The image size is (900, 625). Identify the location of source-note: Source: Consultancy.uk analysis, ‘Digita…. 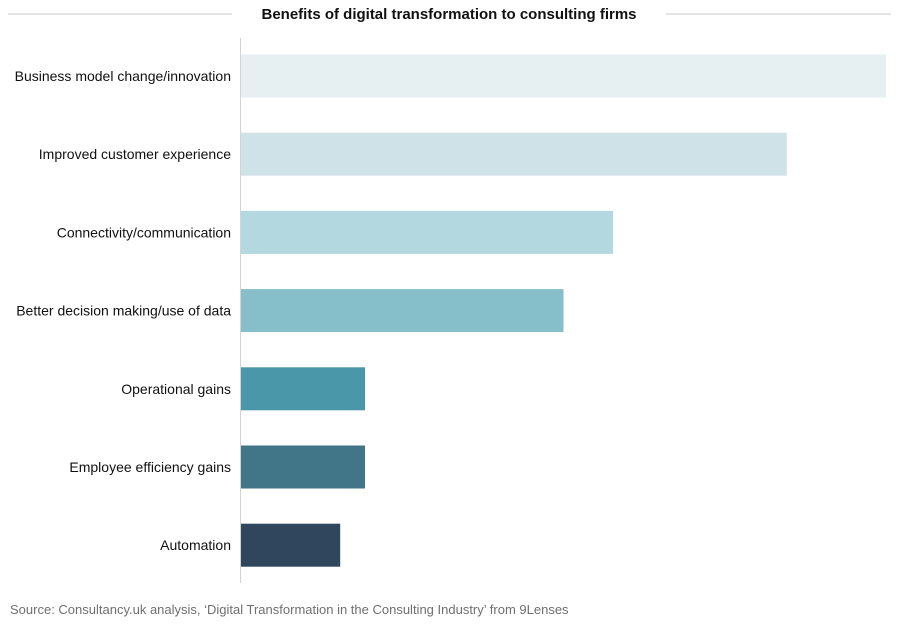
(289, 609).